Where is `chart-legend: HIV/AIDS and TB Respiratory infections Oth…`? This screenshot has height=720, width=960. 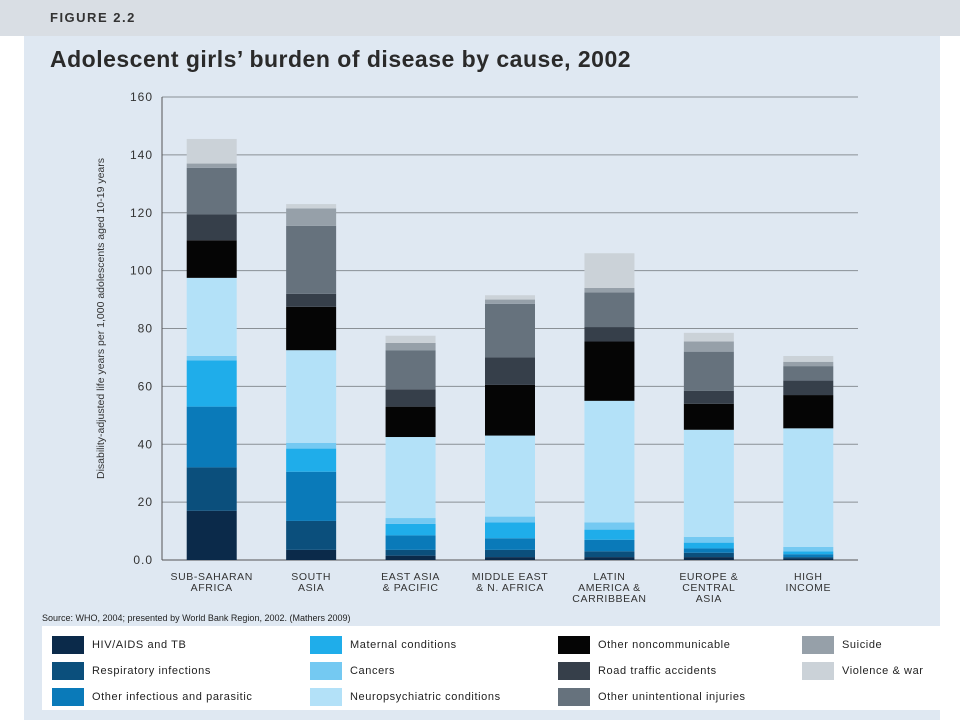
chart-legend: HIV/AIDS and TB Respiratory infections Oth… is located at coordinates (500, 668).